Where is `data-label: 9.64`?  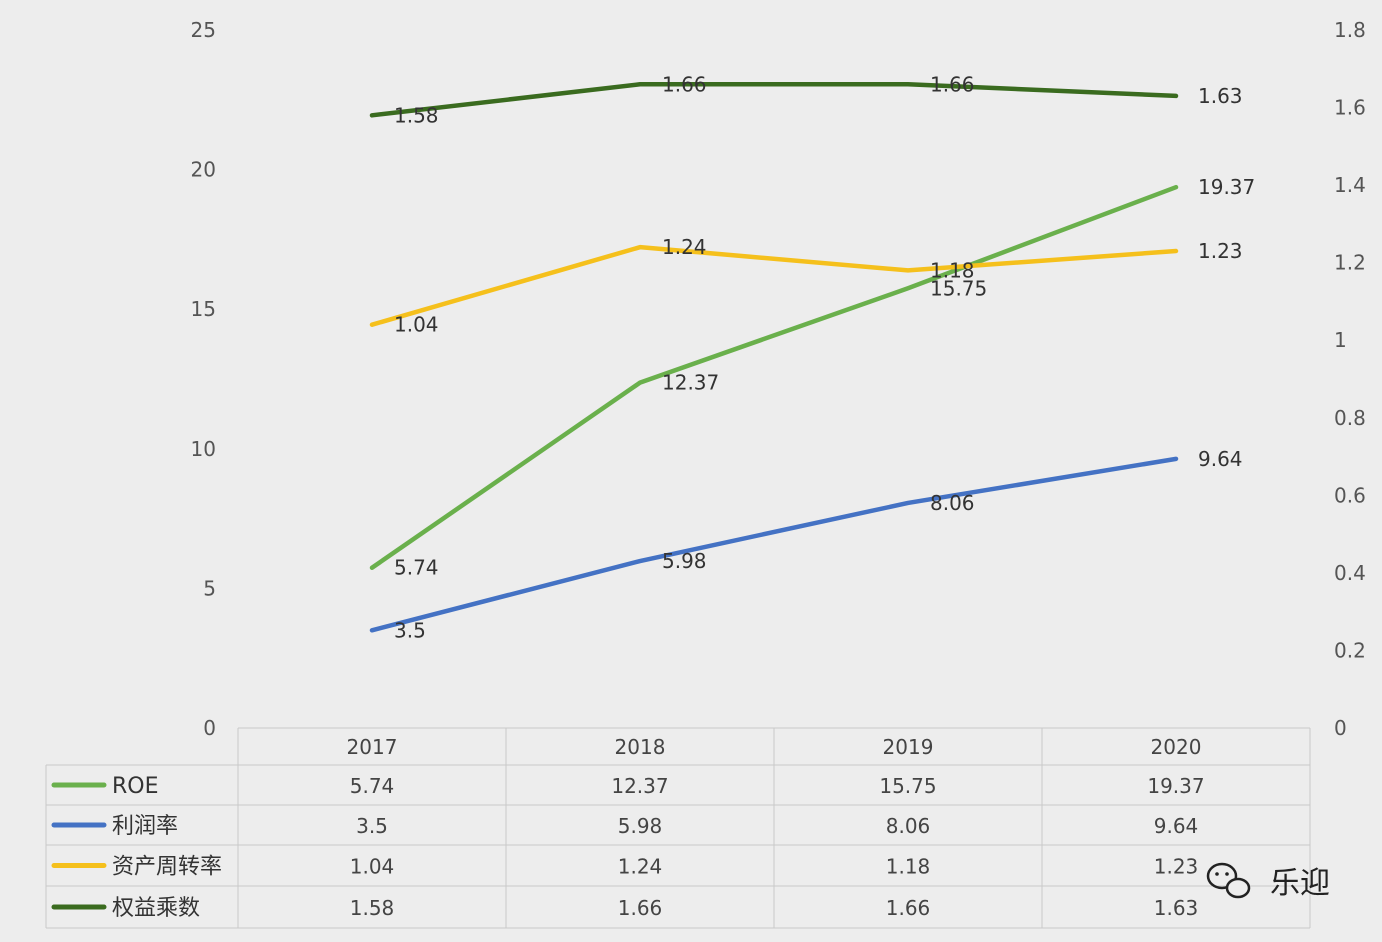
data-label: 9.64 is located at coordinates (1220, 459).